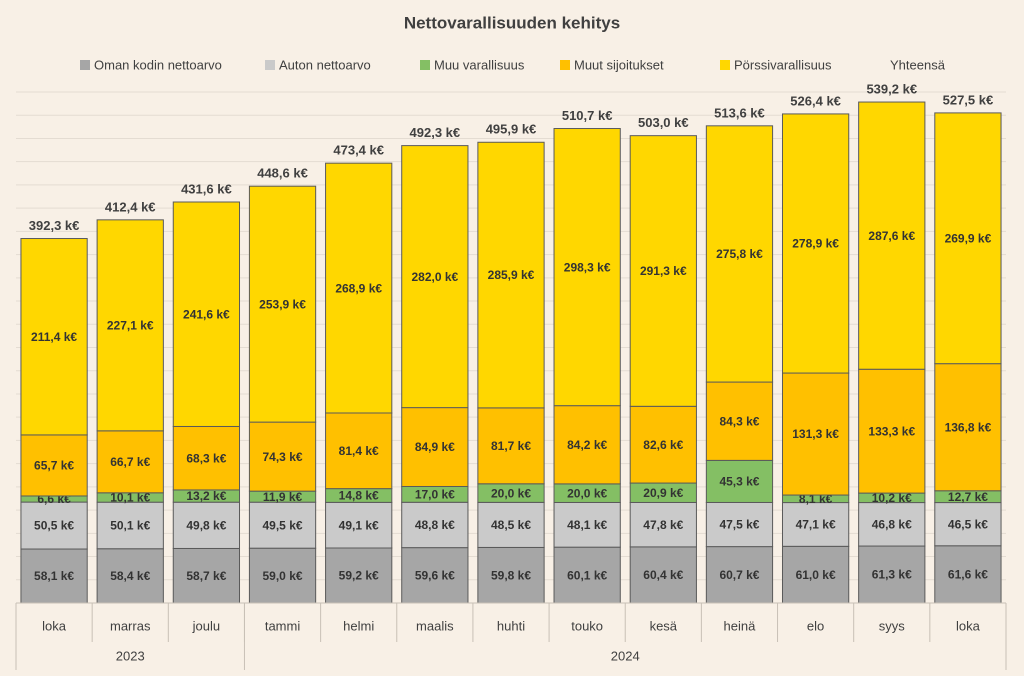 This screenshot has width=1024, height=676. Describe the element at coordinates (512, 22) in the screenshot. I see `chart-title: Nettovarallisuuden kehitys` at that location.